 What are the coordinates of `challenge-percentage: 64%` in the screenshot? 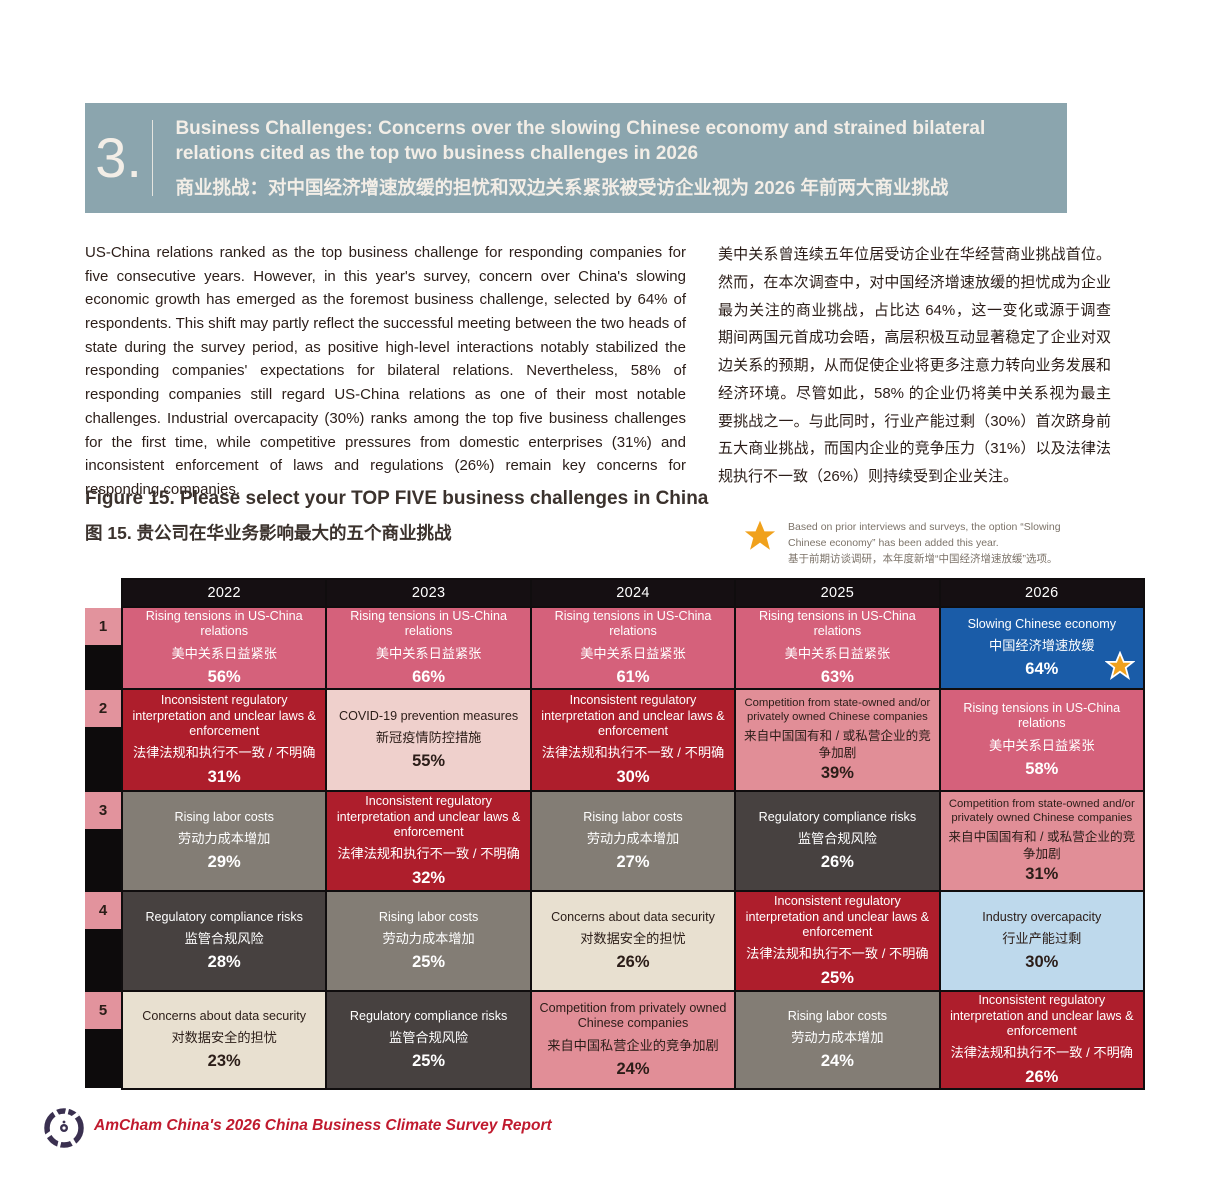 It's located at (1042, 669).